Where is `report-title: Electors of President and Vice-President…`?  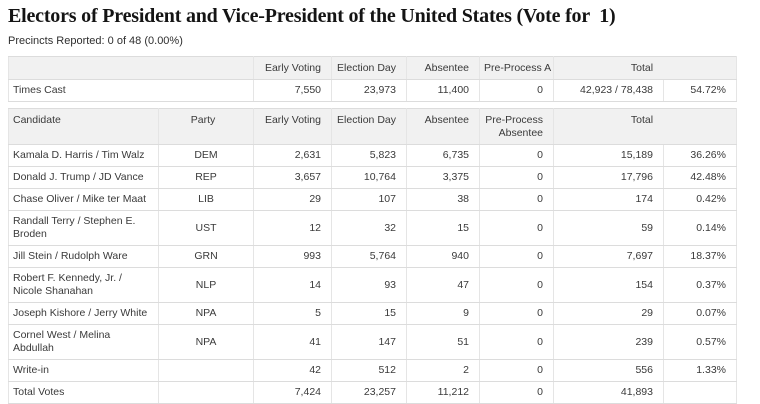
report-title: Electors of President and Vice-President… is located at coordinates (312, 16).